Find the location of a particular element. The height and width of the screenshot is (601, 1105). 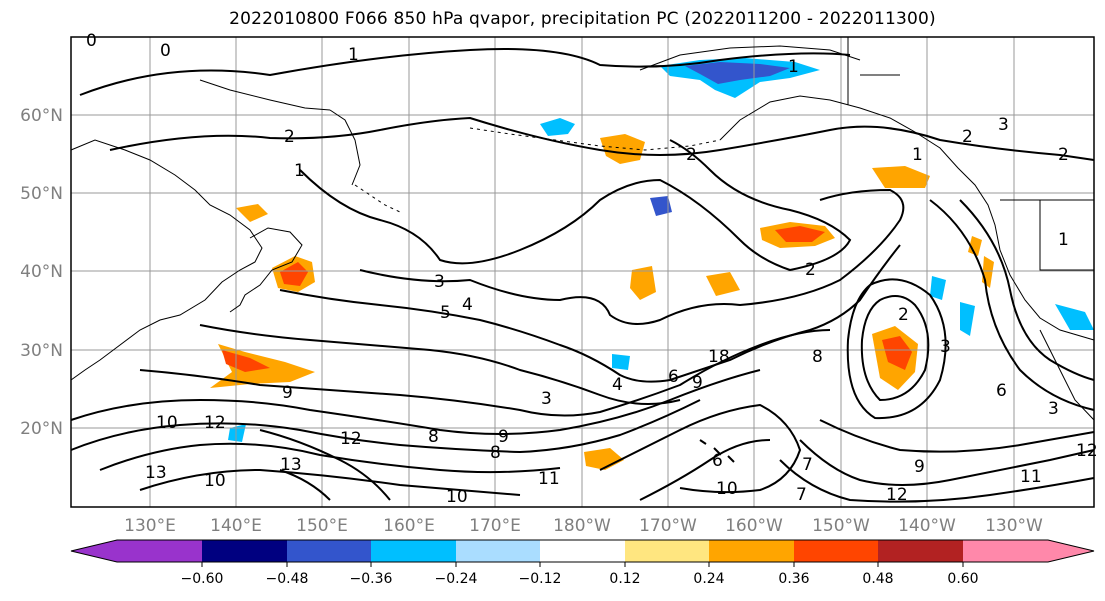

precip-blob-alaska-neg-core is located at coordinates (737, 73).